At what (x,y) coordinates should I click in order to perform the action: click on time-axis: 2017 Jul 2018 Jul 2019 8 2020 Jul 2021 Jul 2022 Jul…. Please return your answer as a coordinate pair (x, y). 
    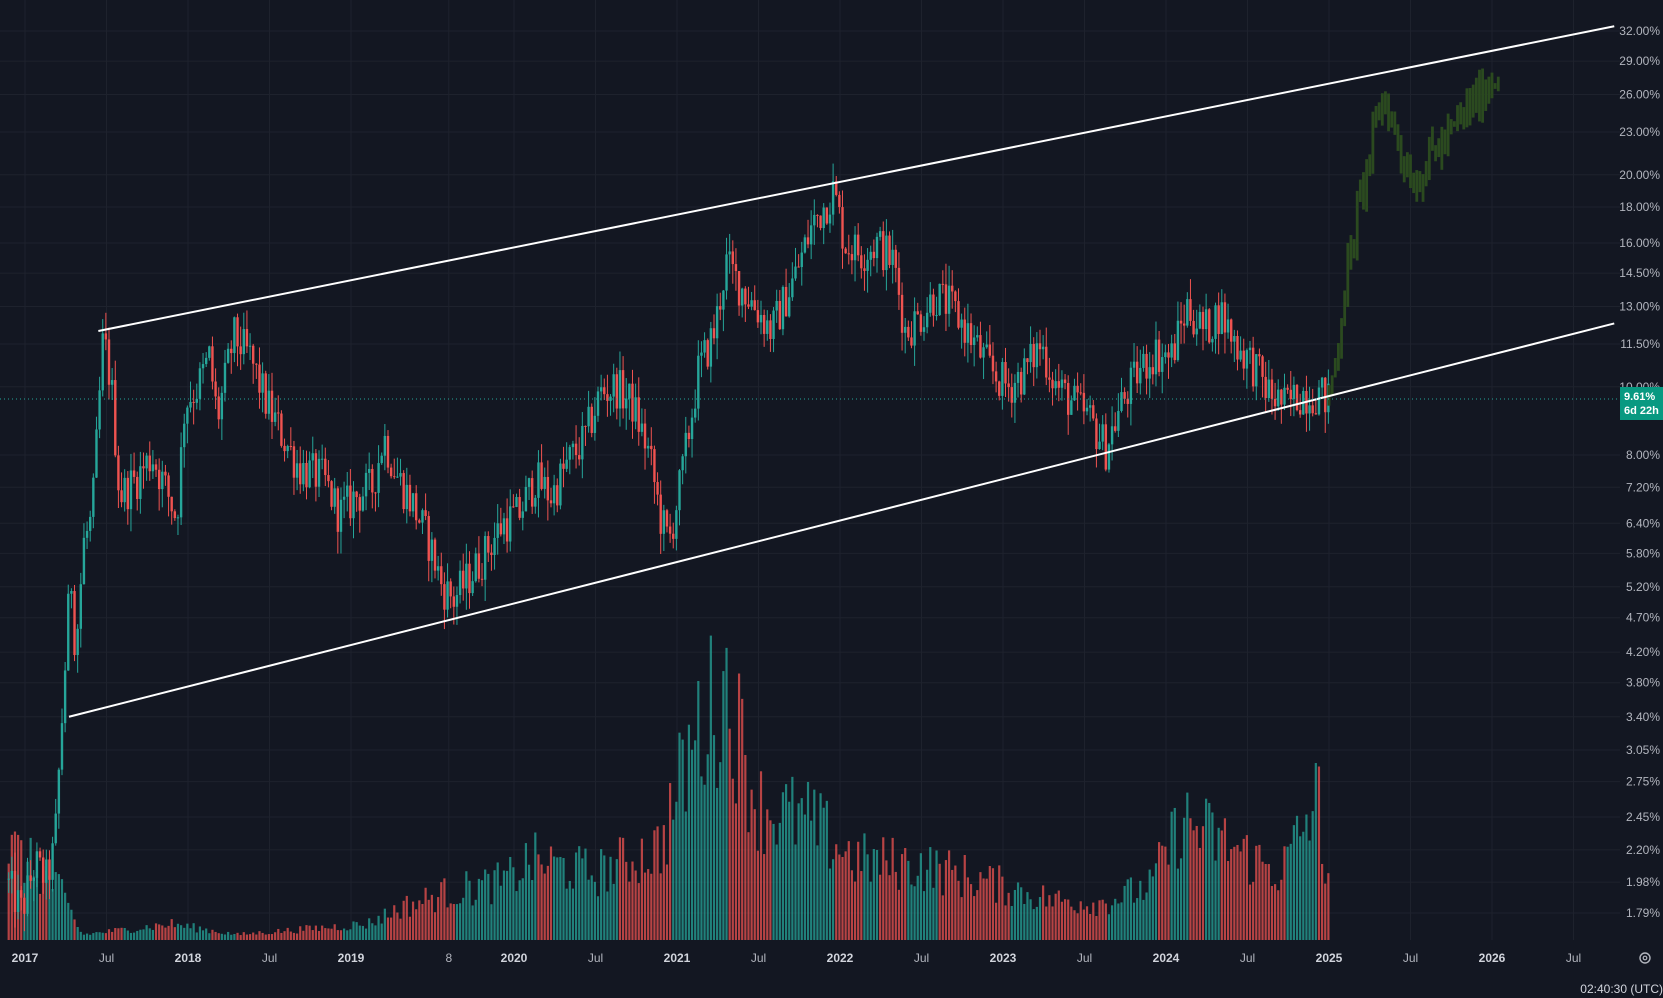
    Looking at the image, I should click on (797, 958).